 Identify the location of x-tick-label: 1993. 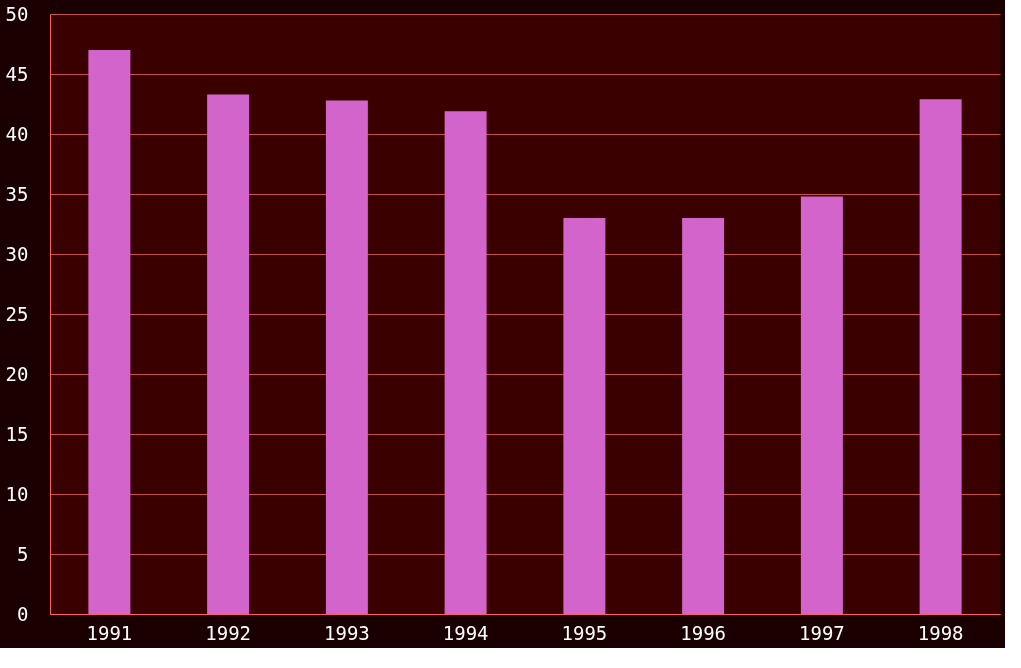
(346, 632).